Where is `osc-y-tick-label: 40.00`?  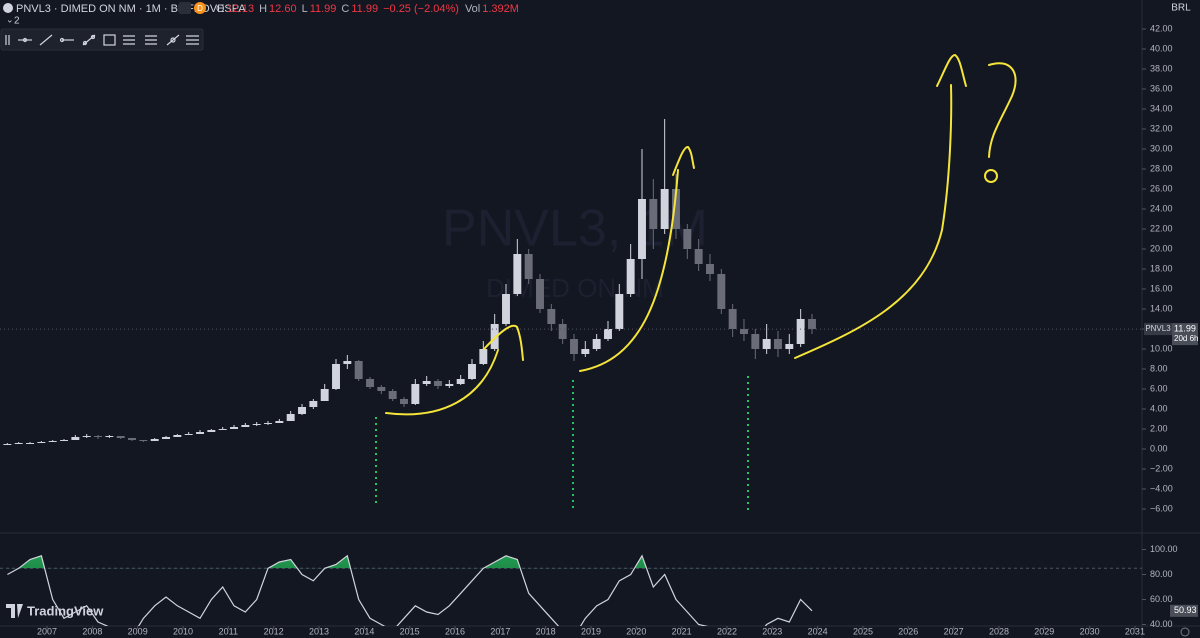 osc-y-tick-label: 40.00 is located at coordinates (1161, 624).